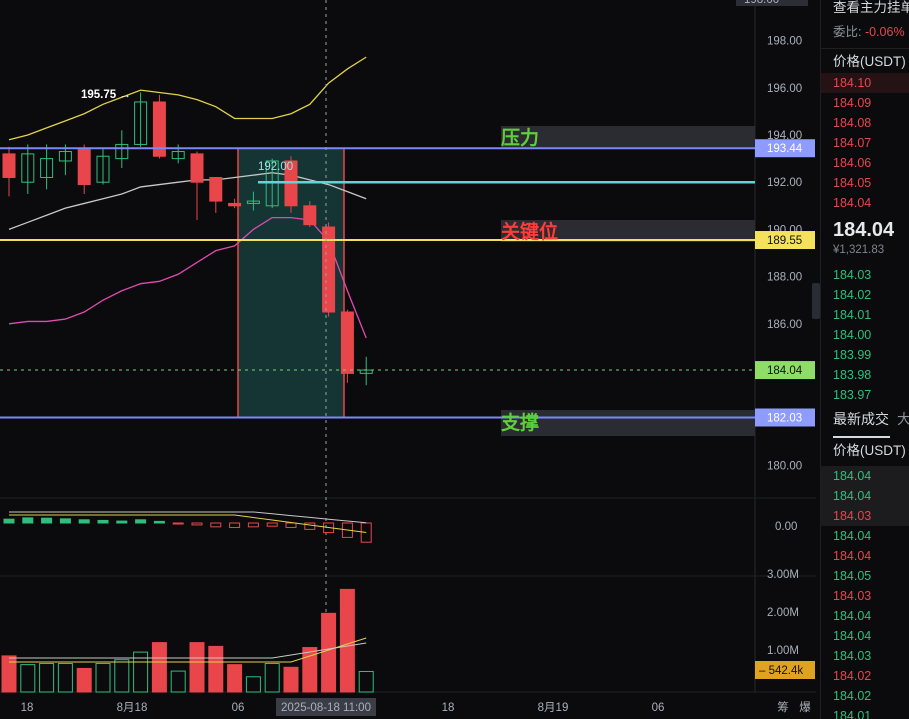 Image resolution: width=909 pixels, height=719 pixels. I want to click on panel-collapse-handle, so click(816, 301).